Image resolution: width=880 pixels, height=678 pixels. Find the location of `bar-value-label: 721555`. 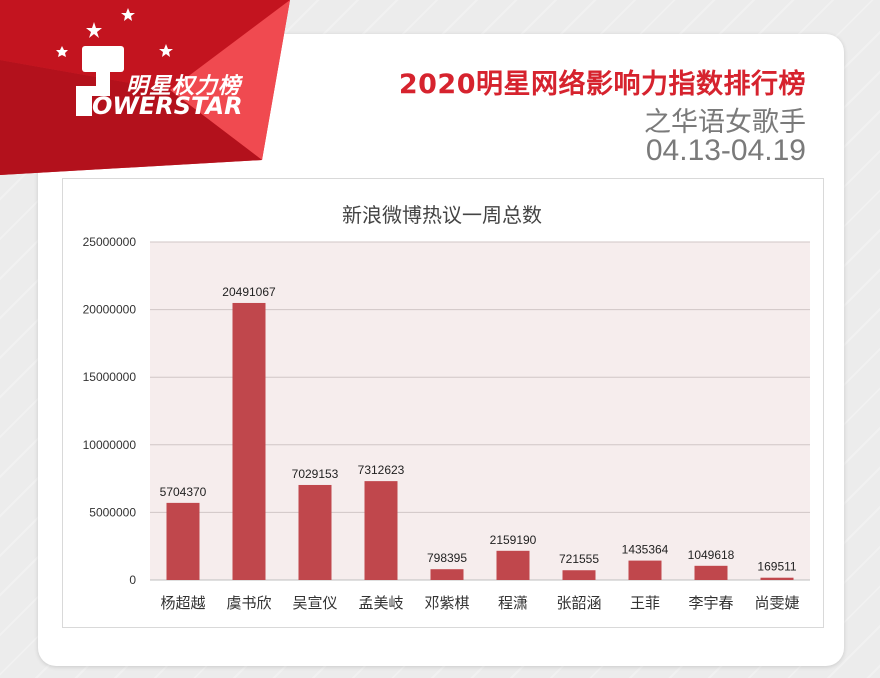

bar-value-label: 721555 is located at coordinates (579, 559).